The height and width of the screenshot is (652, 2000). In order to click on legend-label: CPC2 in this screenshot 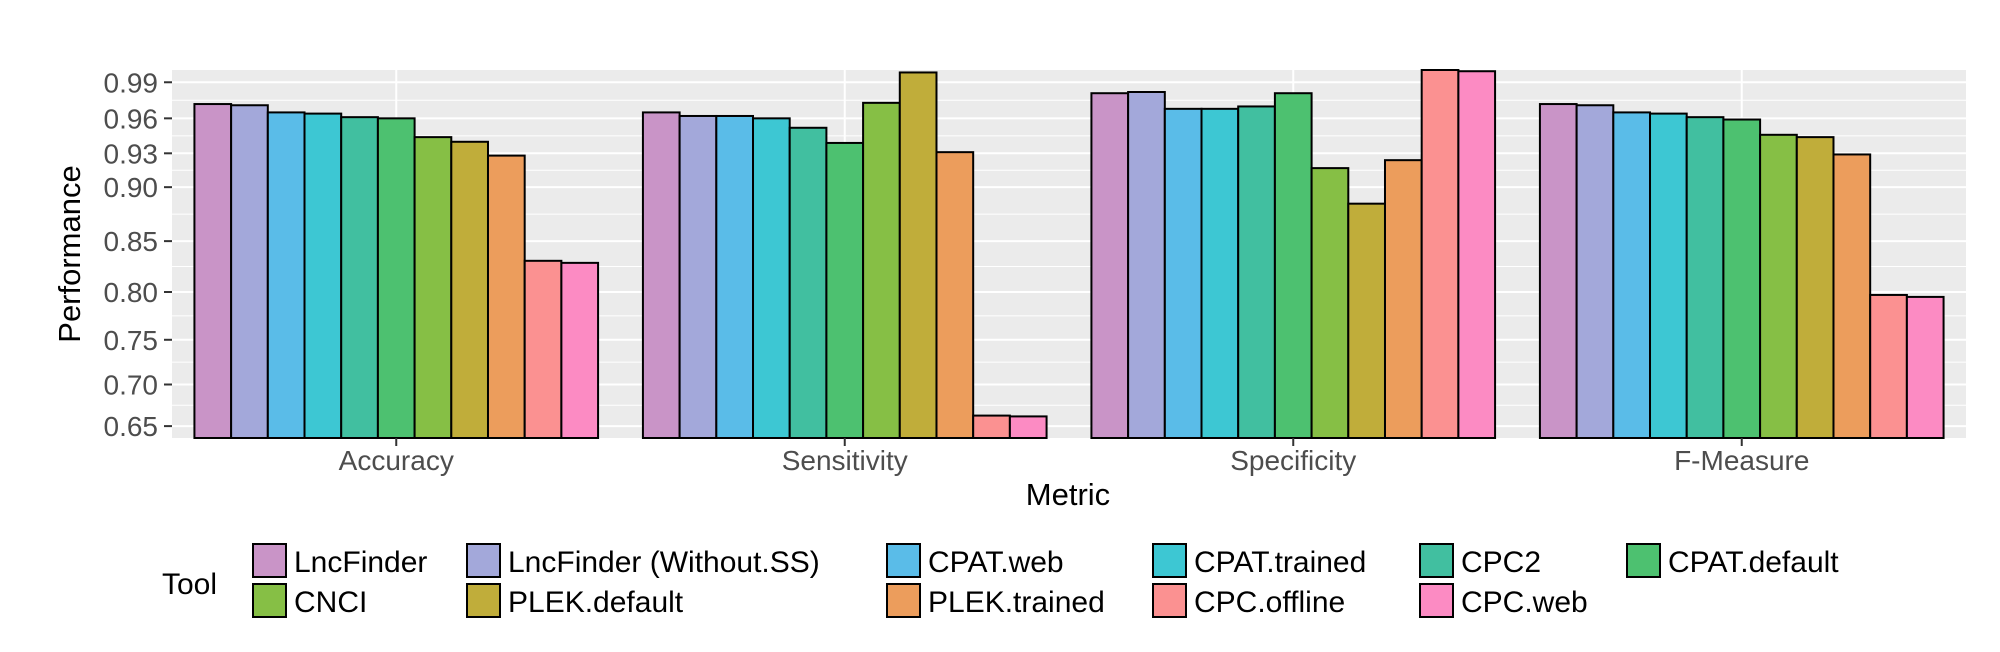, I will do `click(1501, 562)`.